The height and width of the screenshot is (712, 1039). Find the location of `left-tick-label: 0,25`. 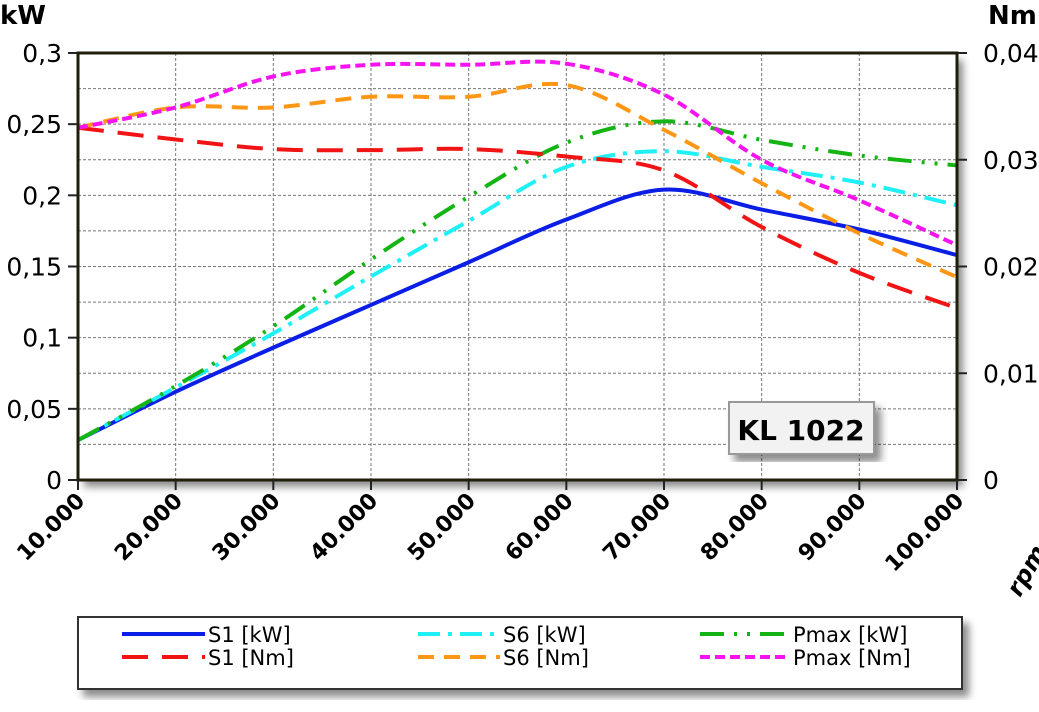

left-tick-label: 0,25 is located at coordinates (34, 124).